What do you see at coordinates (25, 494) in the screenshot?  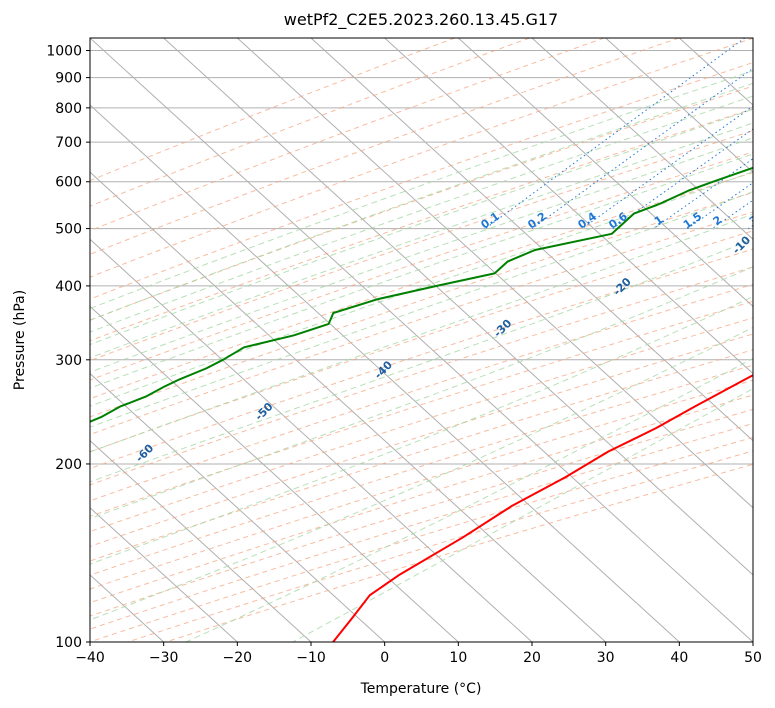 I see `dry-adiabat-label: -70` at bounding box center [25, 494].